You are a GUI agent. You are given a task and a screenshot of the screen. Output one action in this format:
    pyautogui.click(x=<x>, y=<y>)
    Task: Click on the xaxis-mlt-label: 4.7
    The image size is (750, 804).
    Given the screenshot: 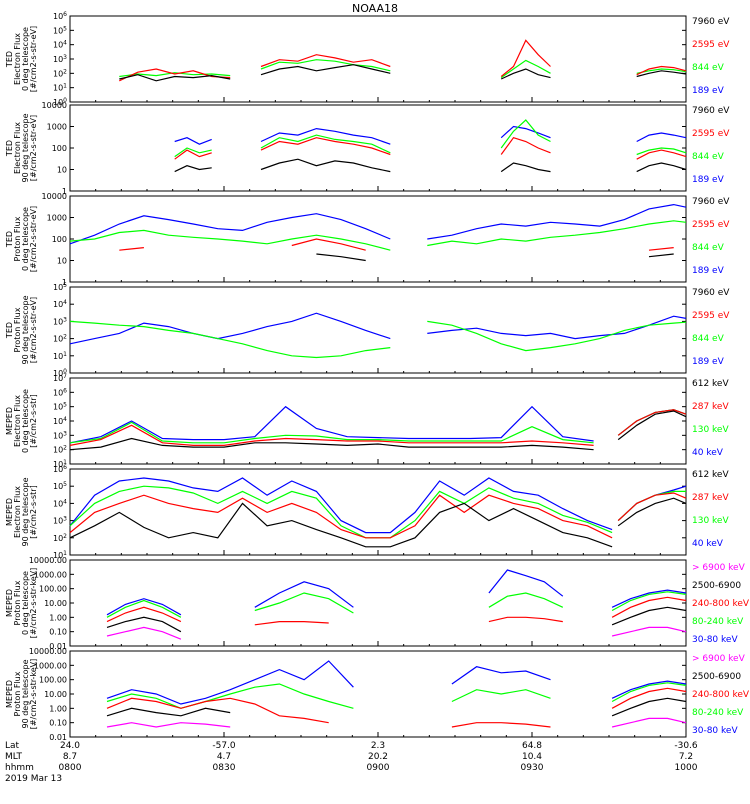 What is the action you would take?
    pyautogui.click(x=224, y=757)
    